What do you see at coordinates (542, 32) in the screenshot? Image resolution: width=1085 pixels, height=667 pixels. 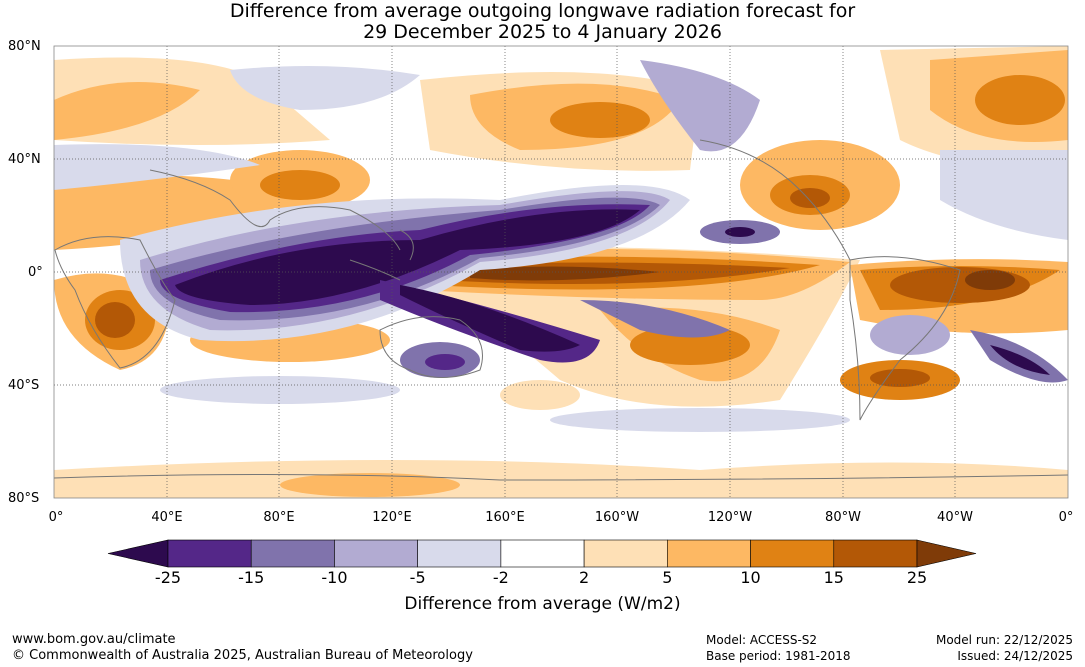 I see `map-title-line2: 29 December 2025 to 4 January 2026` at bounding box center [542, 32].